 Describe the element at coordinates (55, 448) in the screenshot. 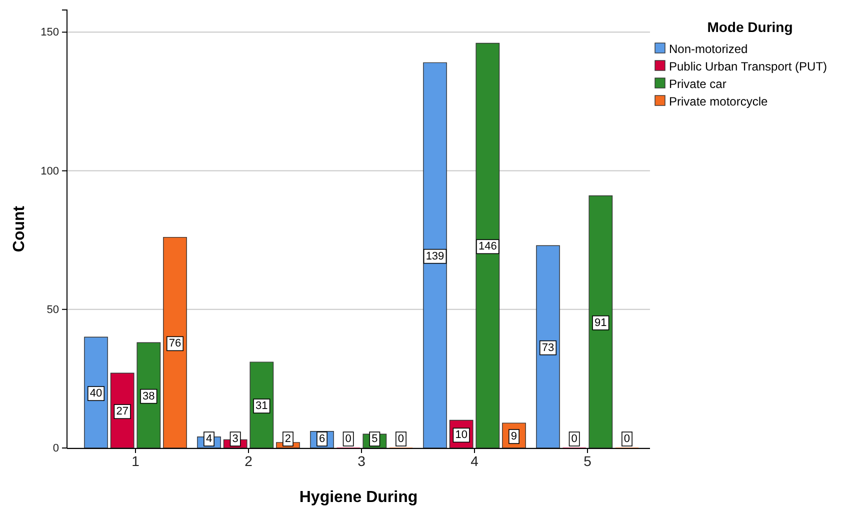

I see `y-tick-label: 0` at that location.